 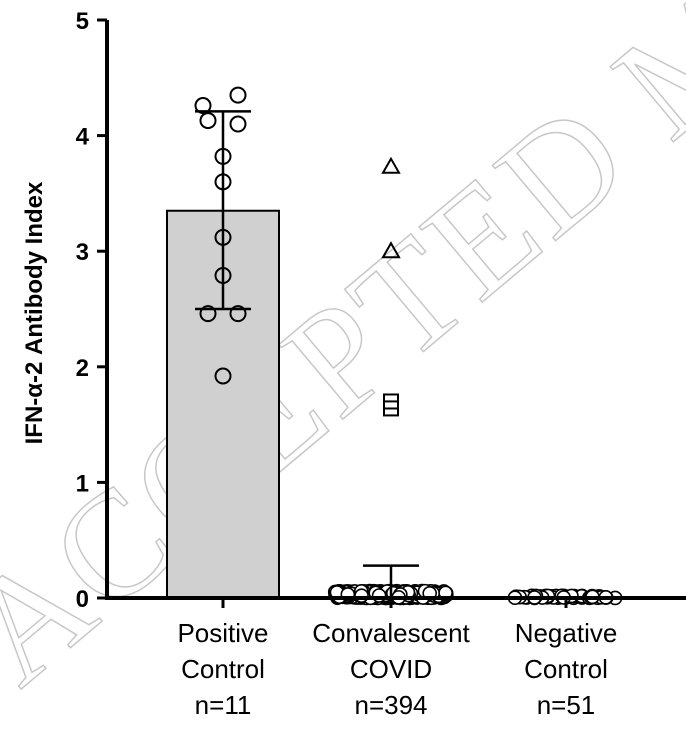 What do you see at coordinates (222, 633) in the screenshot?
I see `x-category-label: Positive` at bounding box center [222, 633].